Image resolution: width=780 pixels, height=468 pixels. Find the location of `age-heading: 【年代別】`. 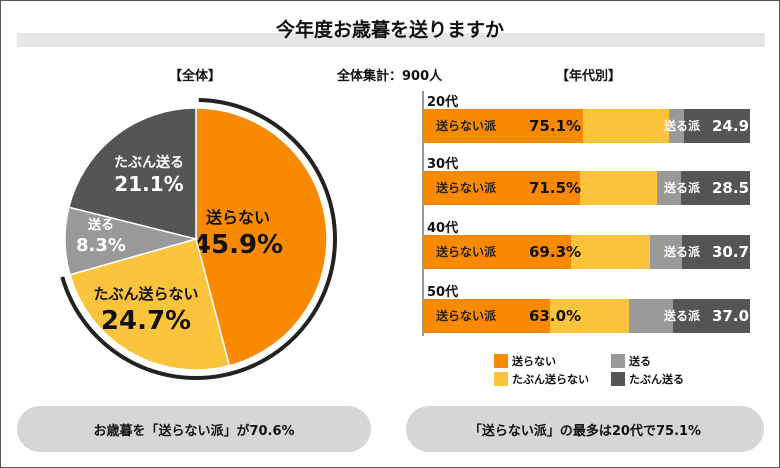

age-heading: 【年代別】 is located at coordinates (589, 76).